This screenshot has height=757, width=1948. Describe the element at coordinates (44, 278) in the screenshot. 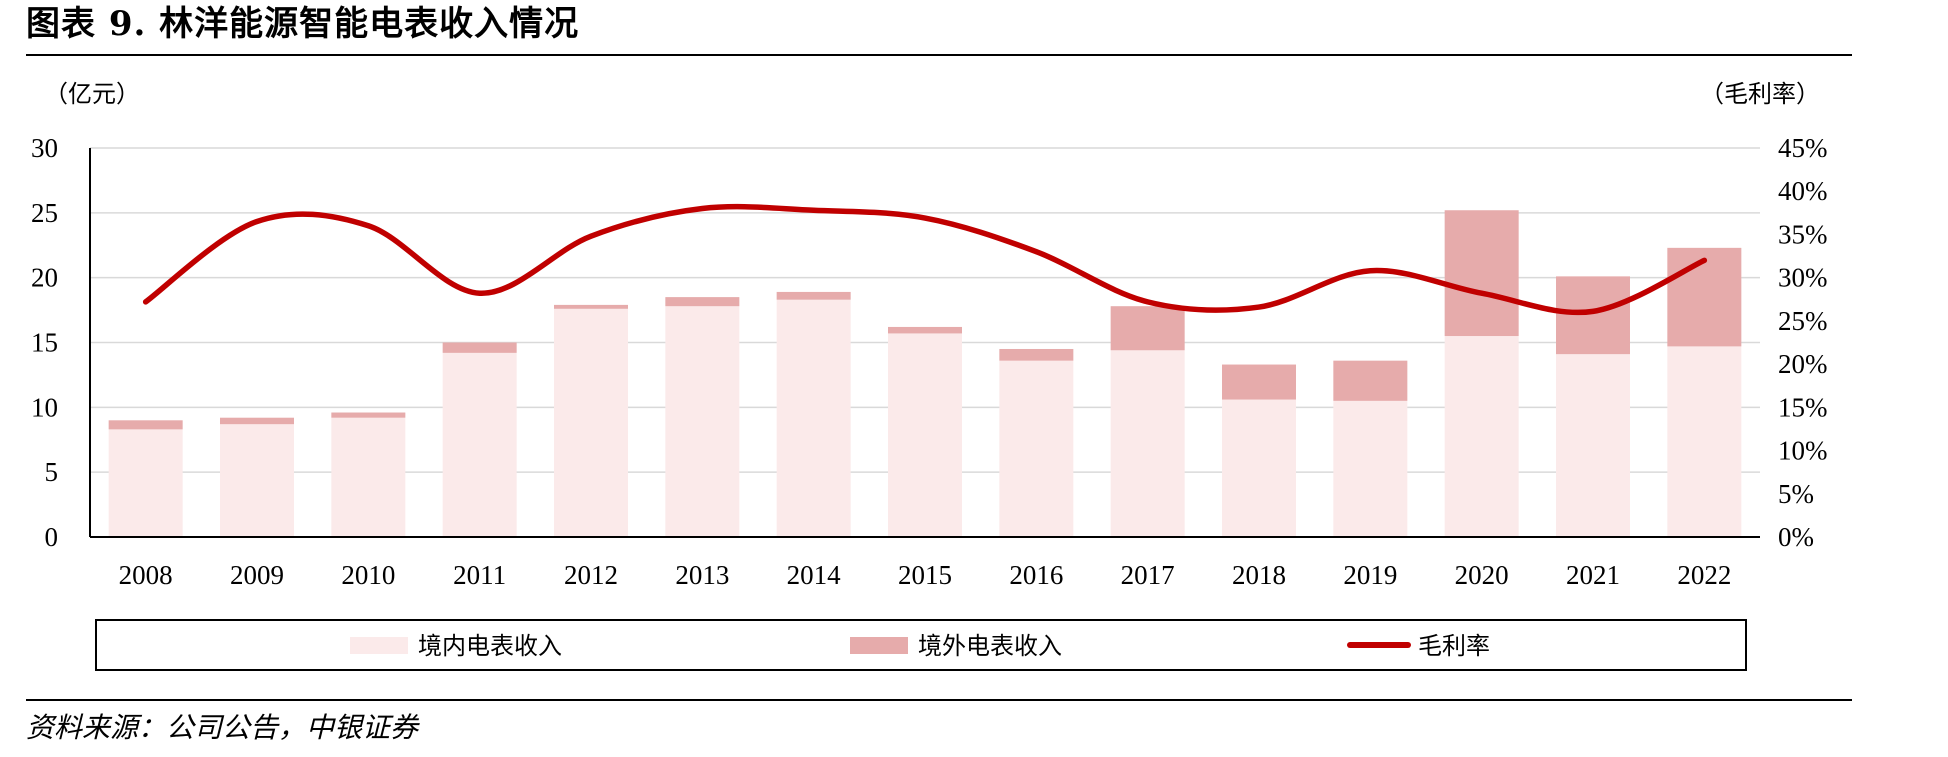

I see `y-left-tick-label: 20` at that location.